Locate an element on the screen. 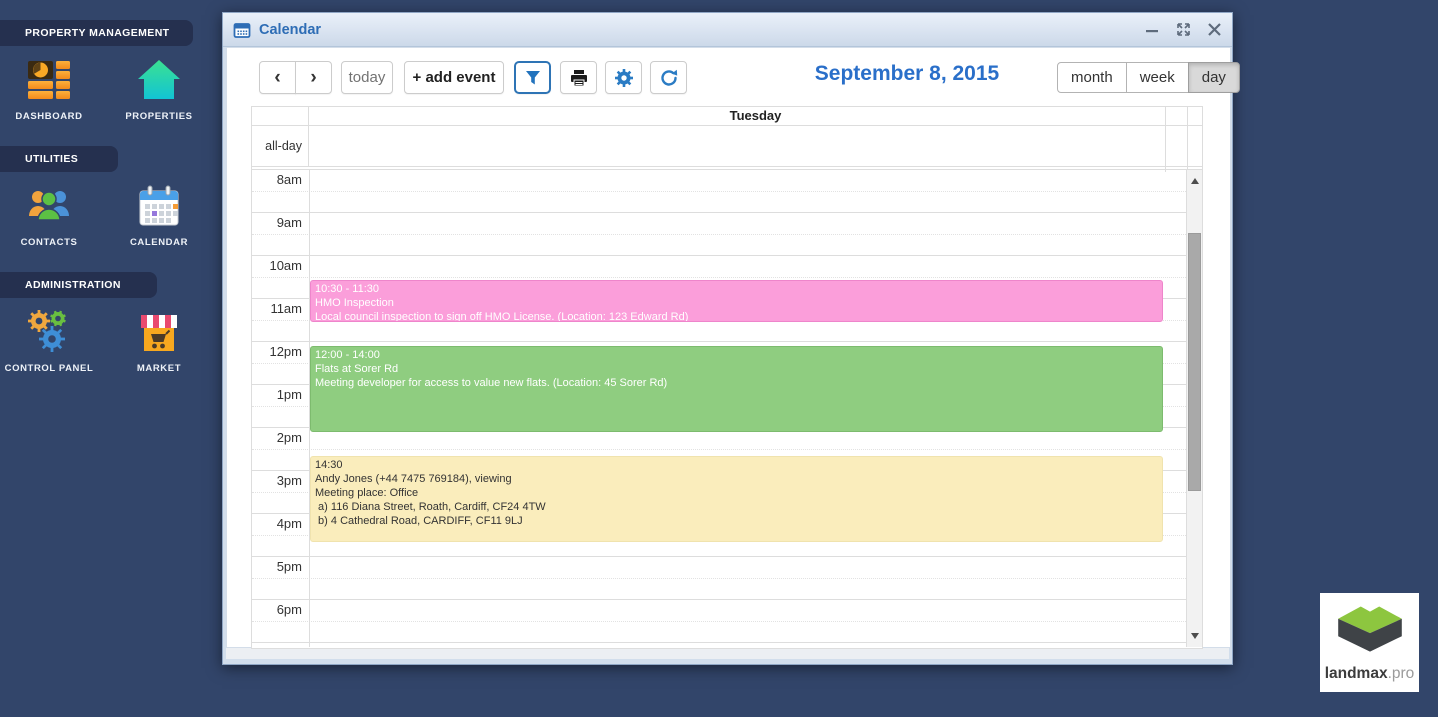  section-header-utilities: UTILITIES is located at coordinates (59, 159).